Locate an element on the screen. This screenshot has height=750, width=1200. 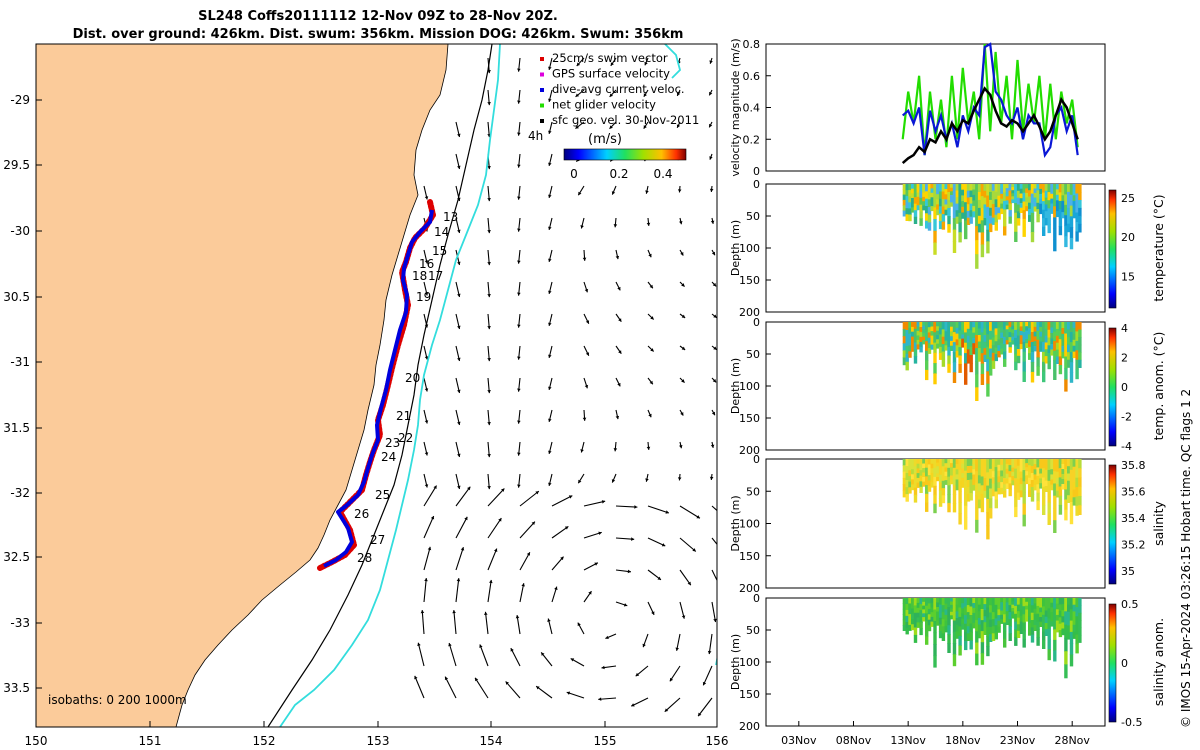
lon-tick-label: 155 is located at coordinates (605, 741).